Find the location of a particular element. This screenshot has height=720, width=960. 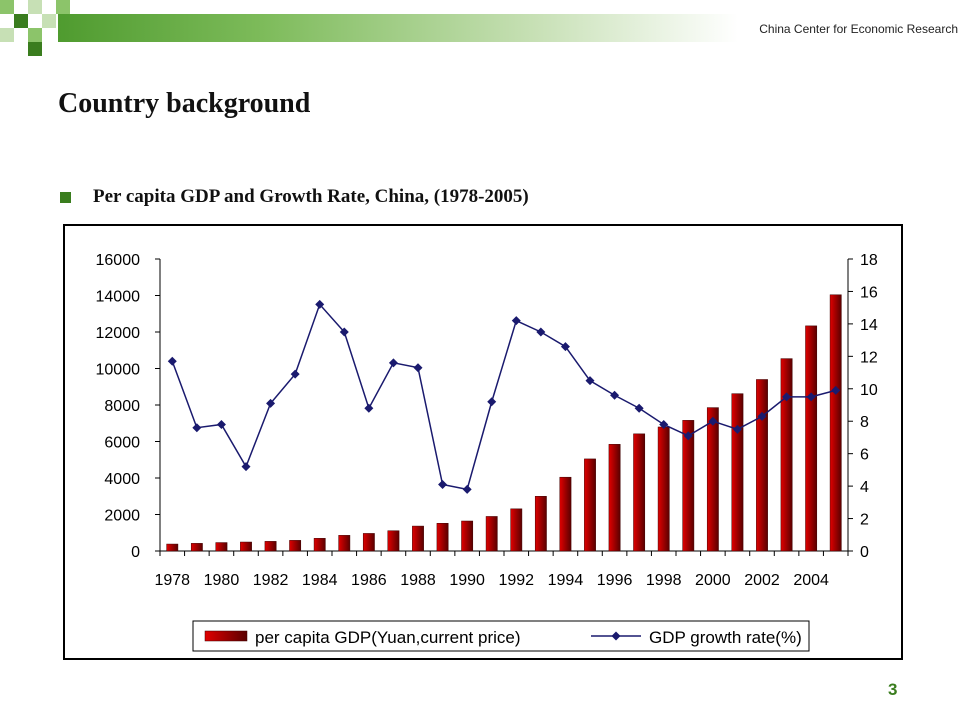

legend-label-gdp: per capita GDP(Yuan,current price) is located at coordinates (388, 637).